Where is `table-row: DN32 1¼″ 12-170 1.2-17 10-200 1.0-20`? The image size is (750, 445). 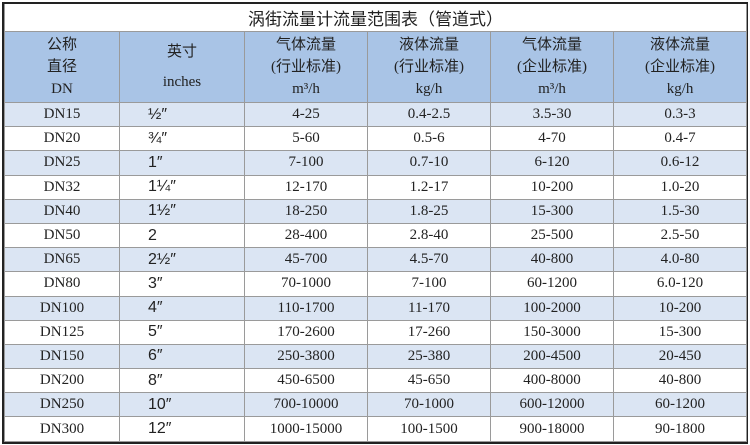
table-row: DN32 1¼″ 12-170 1.2-17 10-200 1.0-20 is located at coordinates (376, 187).